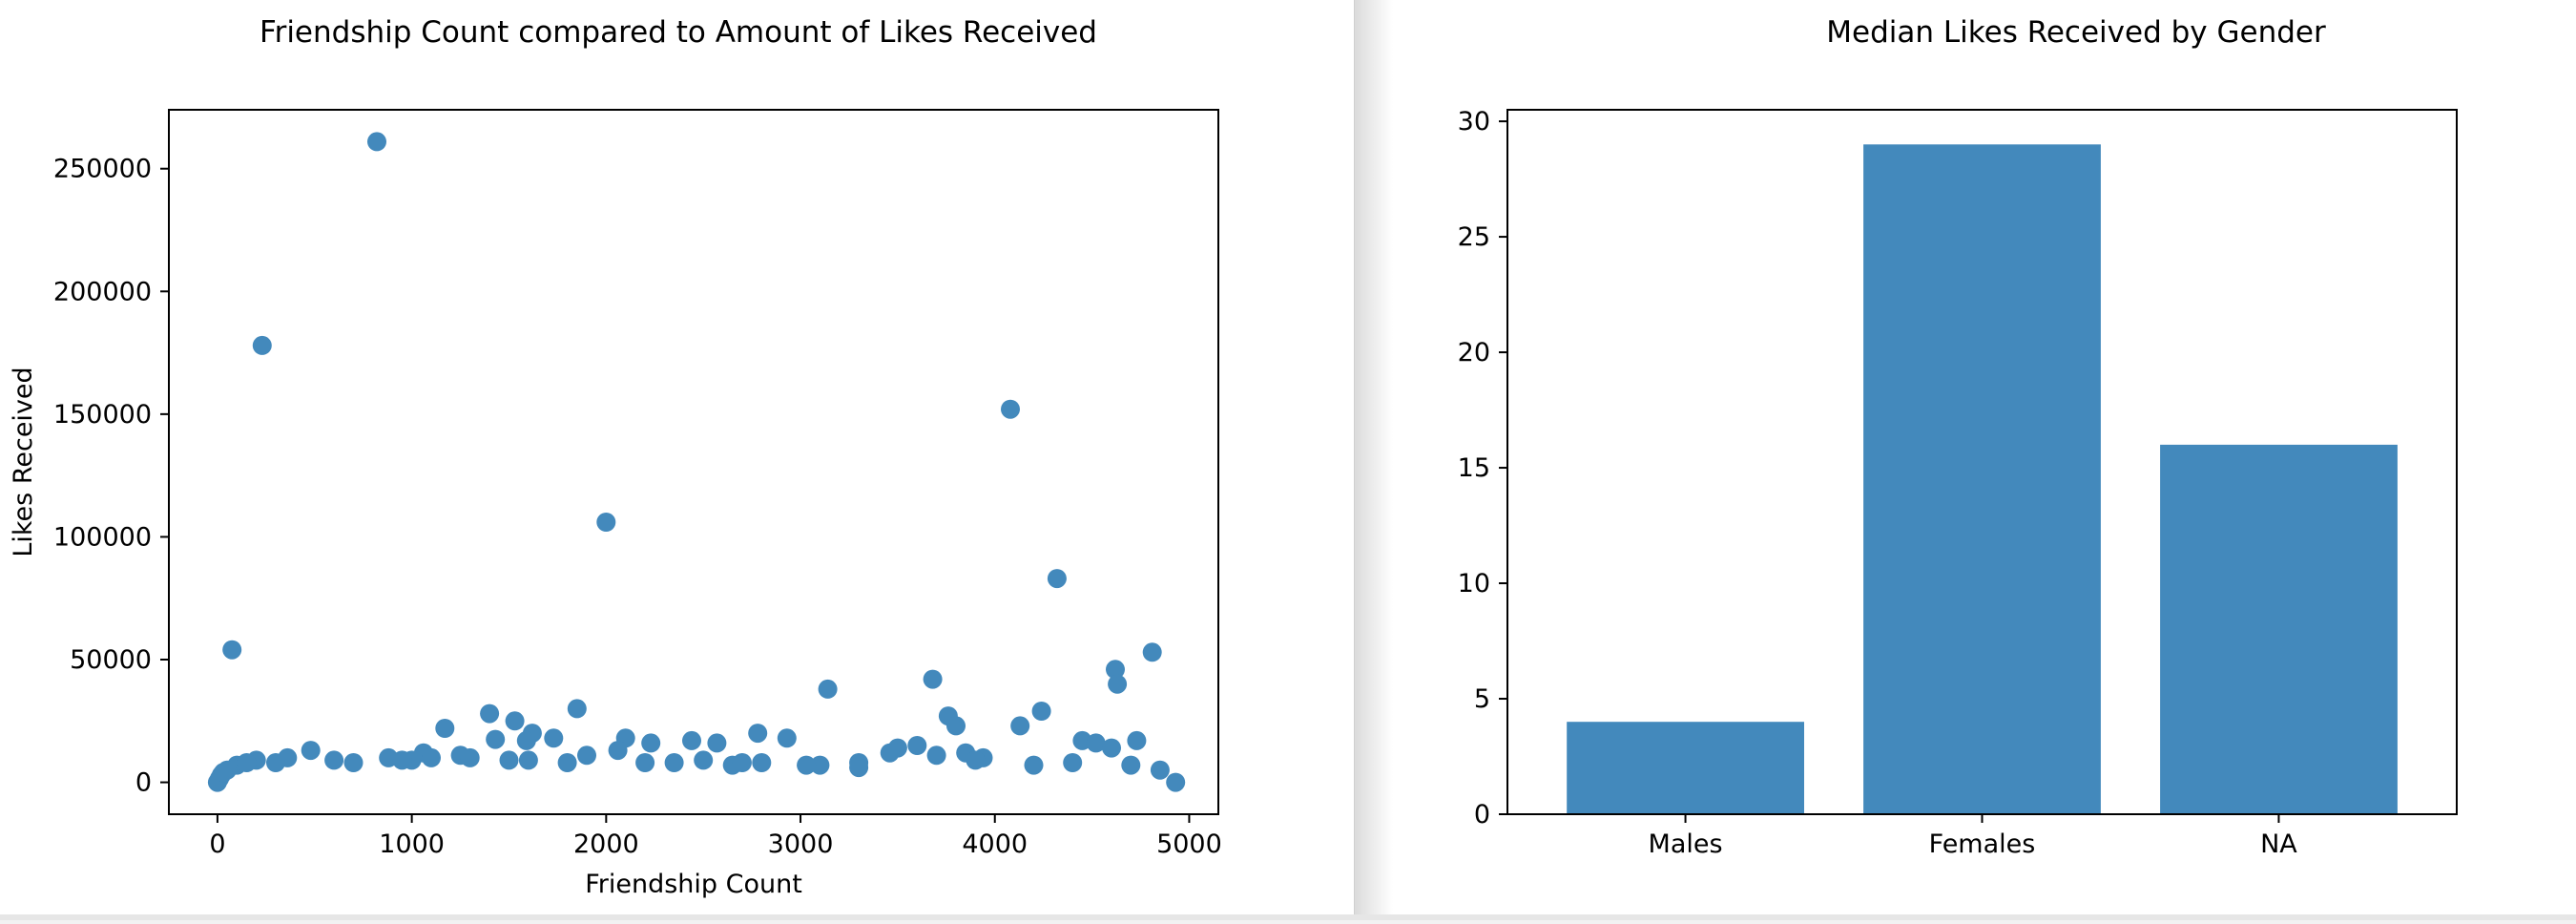 The height and width of the screenshot is (924, 2576). What do you see at coordinates (1982, 845) in the screenshot?
I see `bar-x-tick-label: Females` at bounding box center [1982, 845].